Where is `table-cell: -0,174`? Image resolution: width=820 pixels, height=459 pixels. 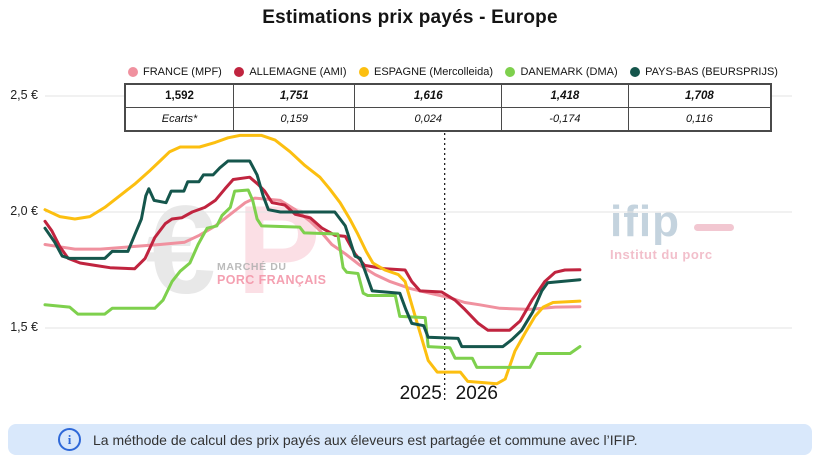
table-cell: -0,174 is located at coordinates (565, 119).